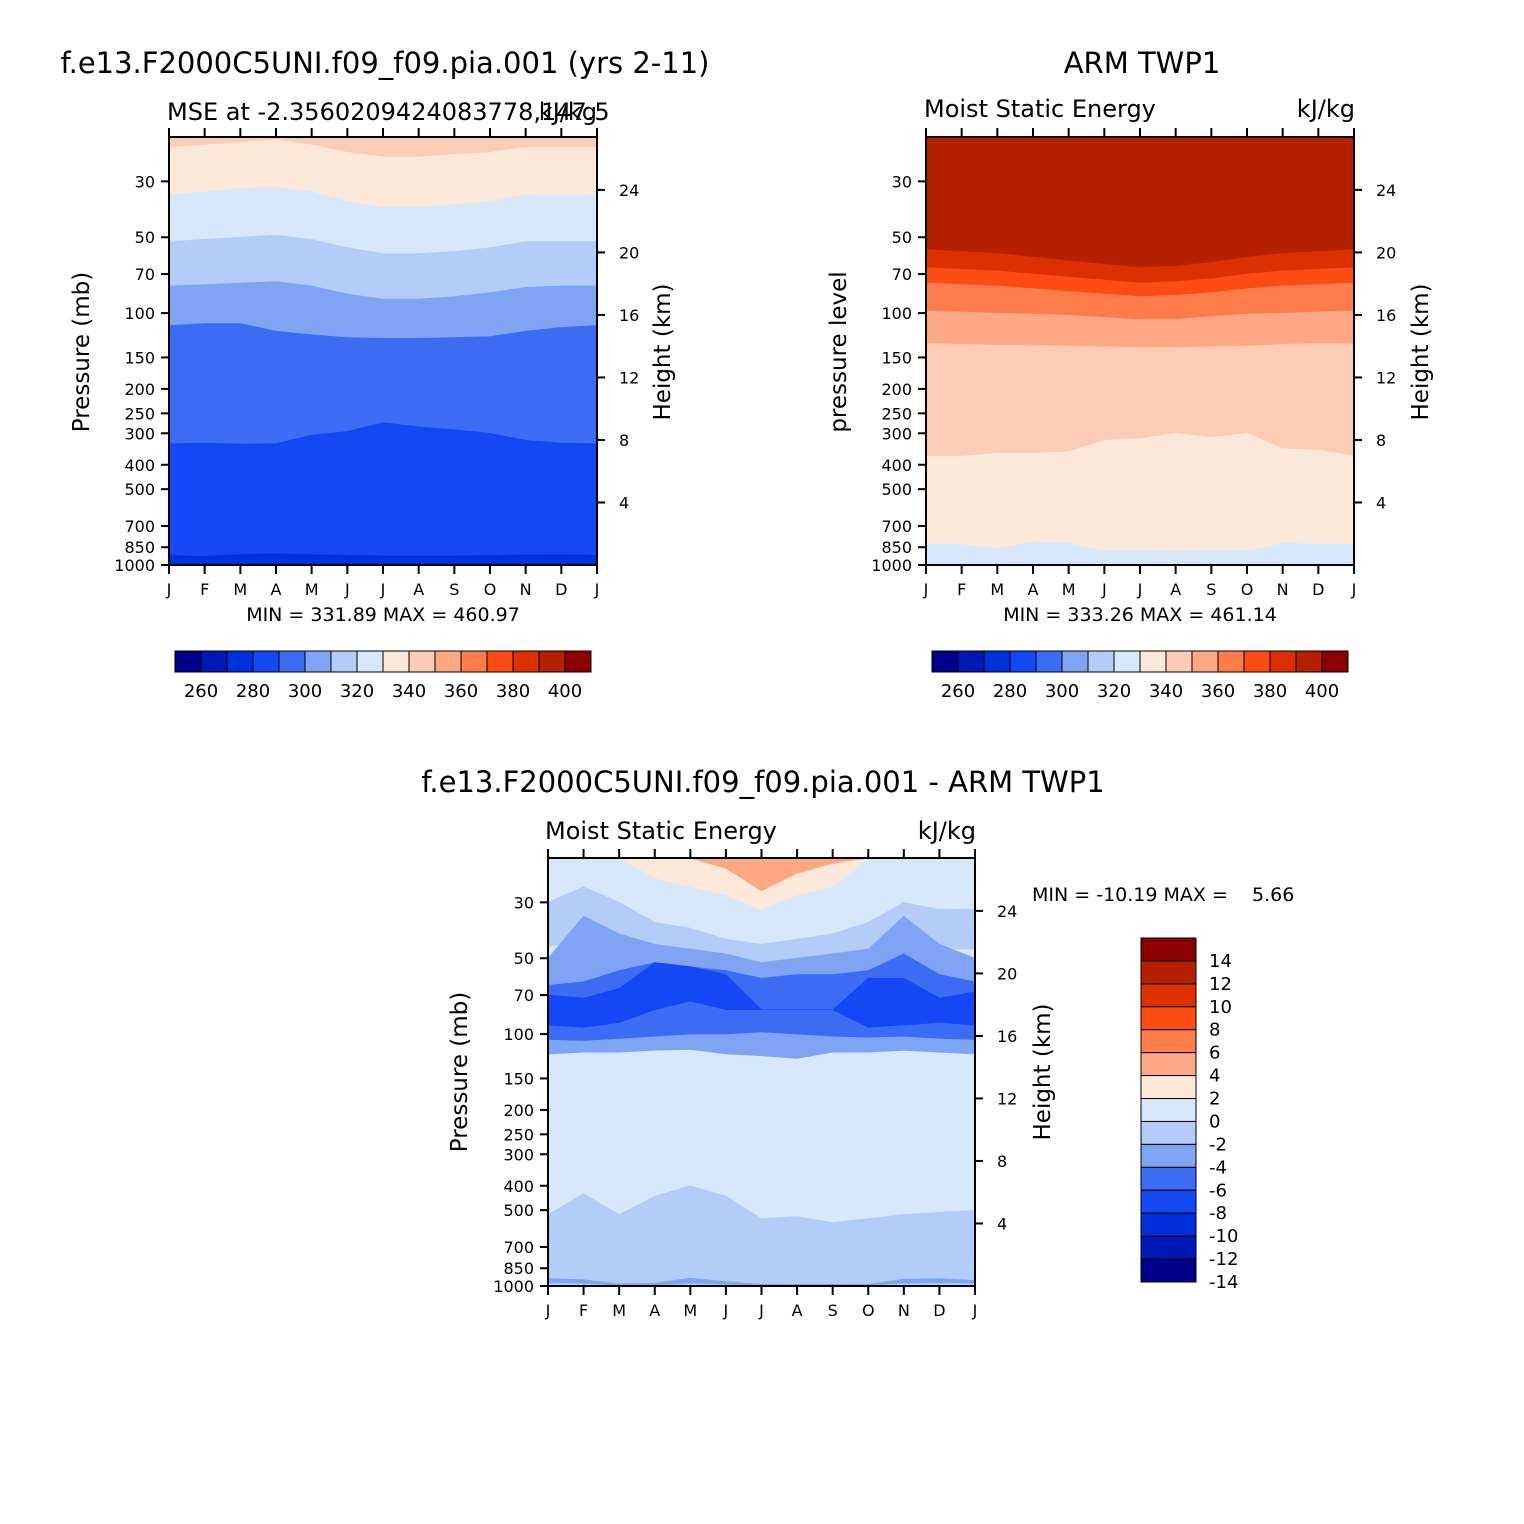 This screenshot has width=1524, height=1524. What do you see at coordinates (1220, 1007) in the screenshot?
I see `colorbar-label: 10` at bounding box center [1220, 1007].